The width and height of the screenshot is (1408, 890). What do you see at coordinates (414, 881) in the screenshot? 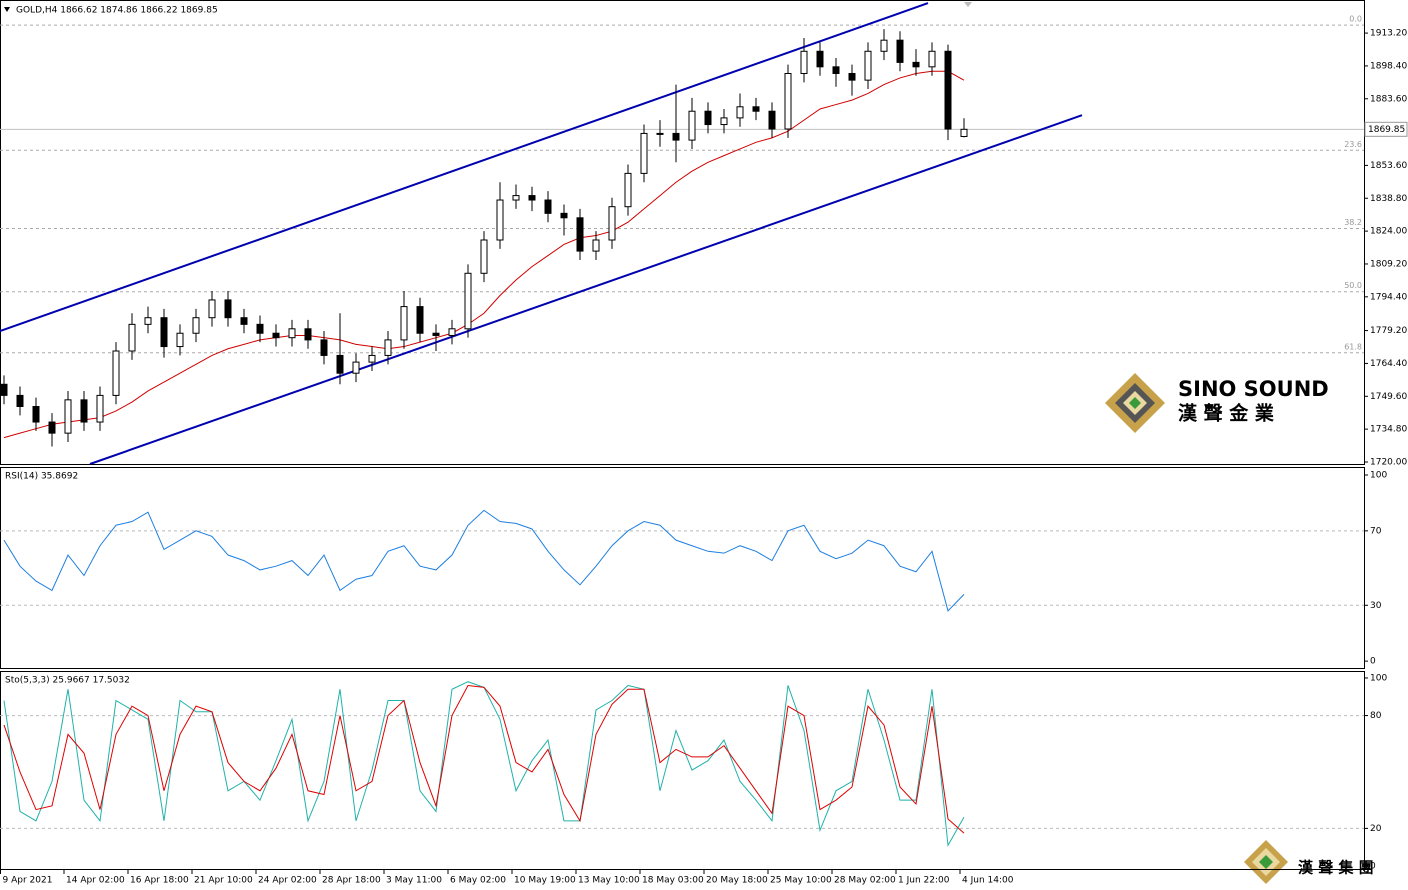
I see `x-tick-label: 3 May 11:00` at bounding box center [414, 881].